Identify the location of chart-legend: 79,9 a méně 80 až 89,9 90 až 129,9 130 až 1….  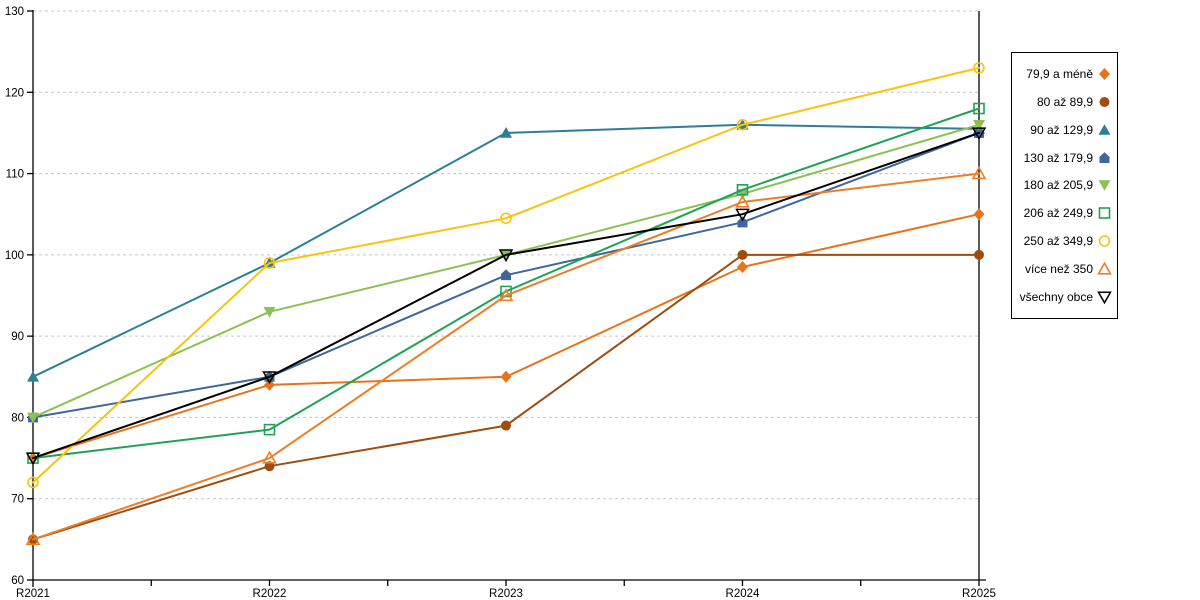
(1064, 185).